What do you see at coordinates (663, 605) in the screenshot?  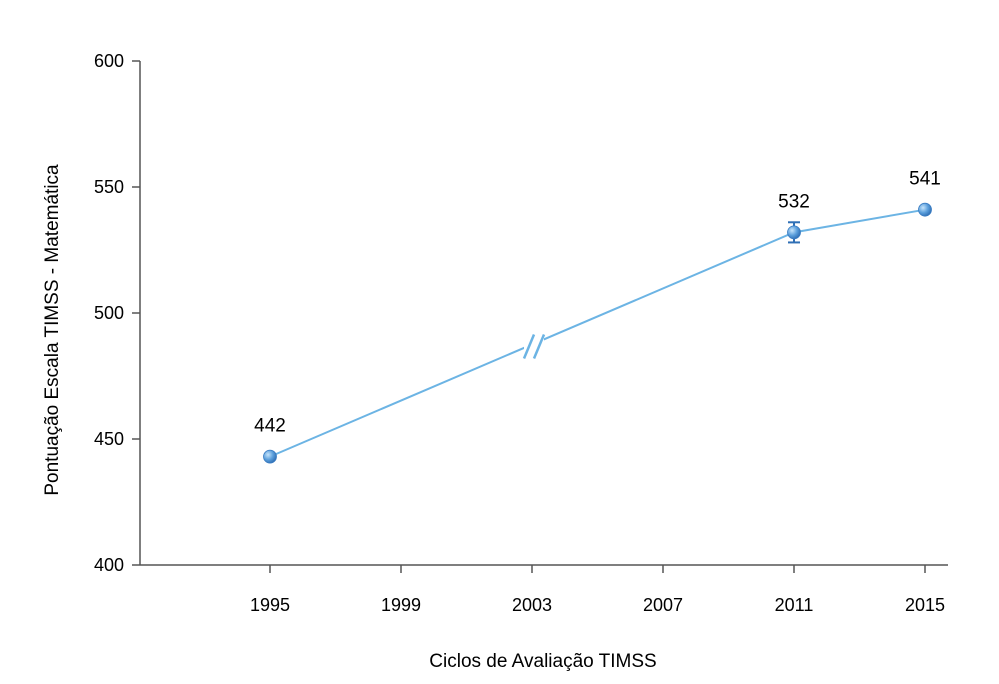 I see `x-tick-label: 2007` at bounding box center [663, 605].